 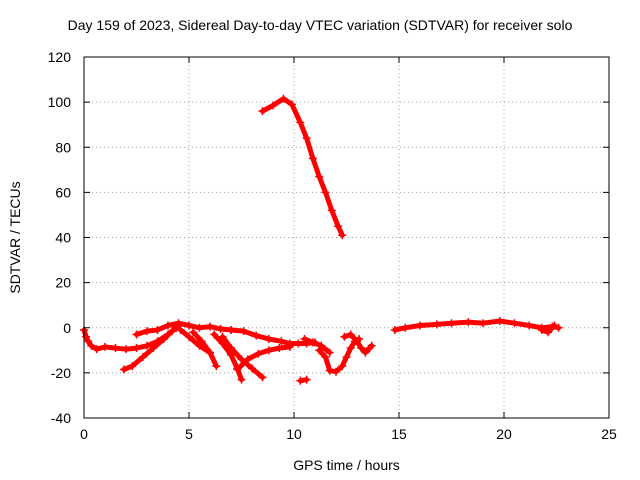 What do you see at coordinates (294, 434) in the screenshot?
I see `x-tick-label: 10` at bounding box center [294, 434].